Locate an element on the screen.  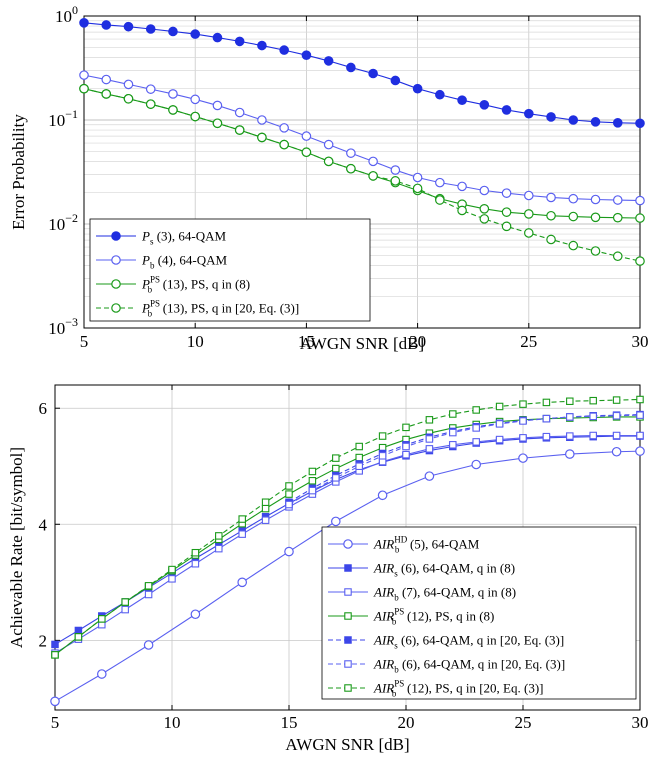
y-tick-label: 4 is located at coordinates (43, 524).